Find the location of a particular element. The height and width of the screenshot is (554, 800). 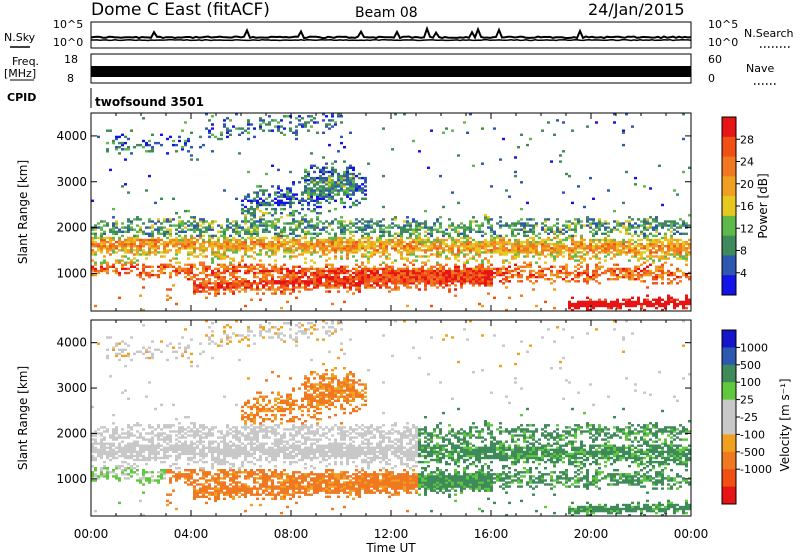

colorbar-label: 4 is located at coordinates (743, 273).